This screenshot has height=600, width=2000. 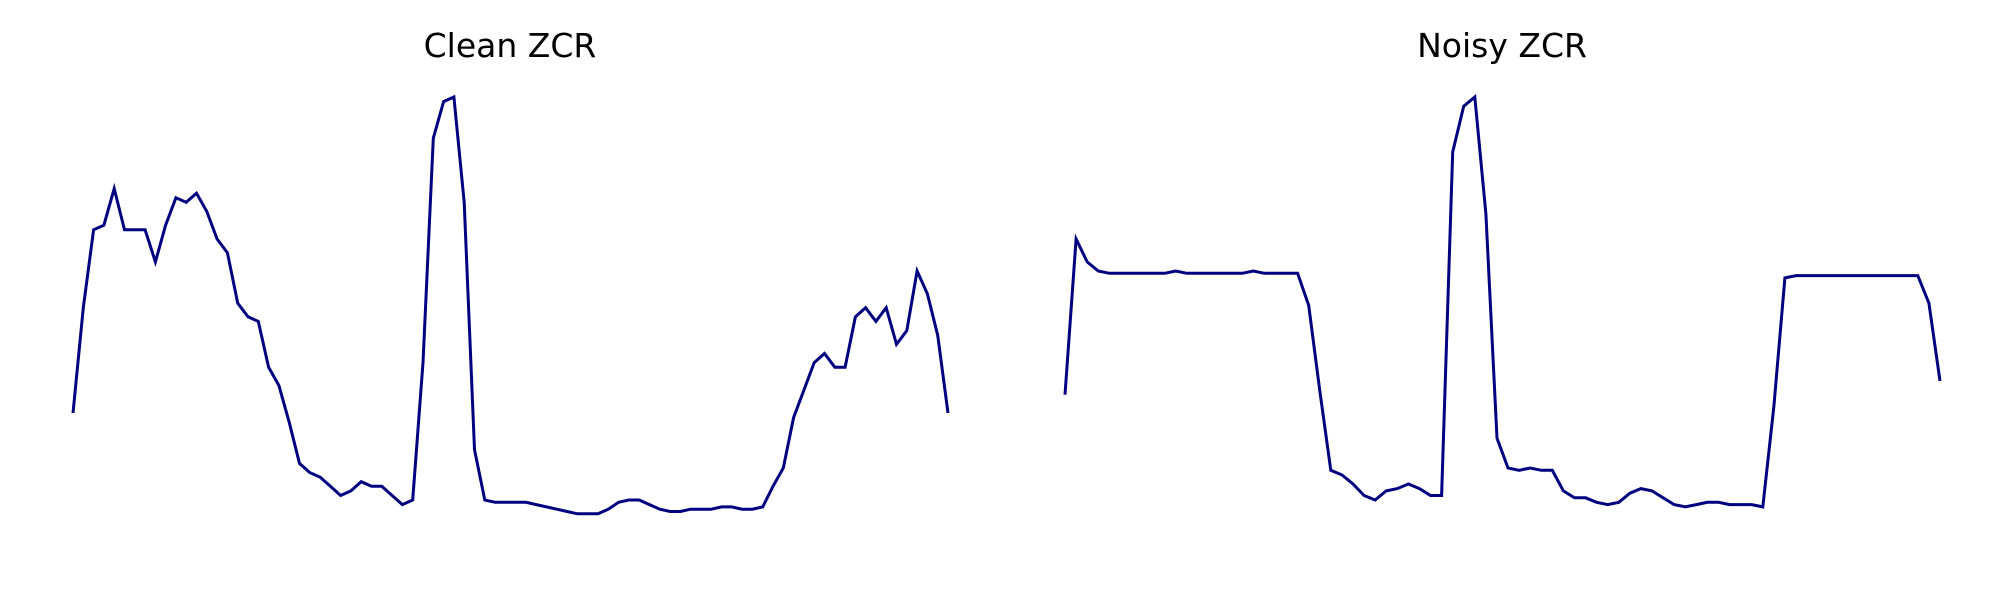 What do you see at coordinates (1502, 45) in the screenshot?
I see `noisy-zcr-title: Noisy ZCR` at bounding box center [1502, 45].